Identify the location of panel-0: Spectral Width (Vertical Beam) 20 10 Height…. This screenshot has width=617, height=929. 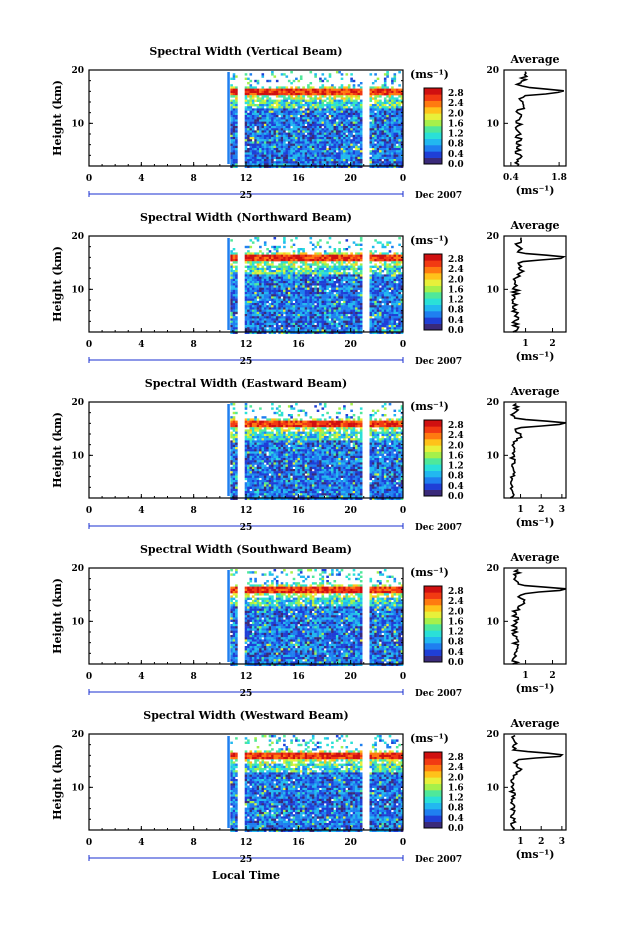
(309, 123).